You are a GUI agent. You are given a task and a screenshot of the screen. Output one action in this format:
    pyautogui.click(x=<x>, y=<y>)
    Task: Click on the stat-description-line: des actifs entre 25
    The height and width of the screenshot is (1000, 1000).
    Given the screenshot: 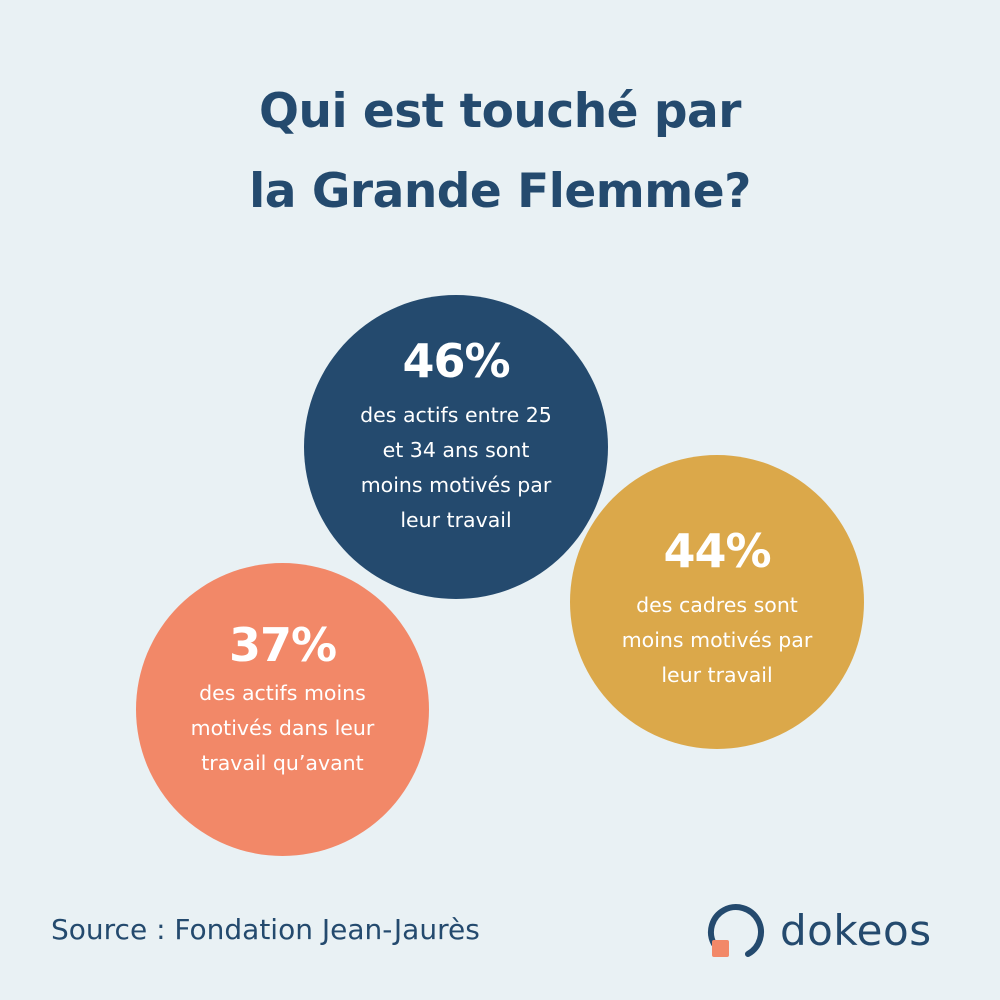 What is the action you would take?
    pyautogui.click(x=456, y=415)
    